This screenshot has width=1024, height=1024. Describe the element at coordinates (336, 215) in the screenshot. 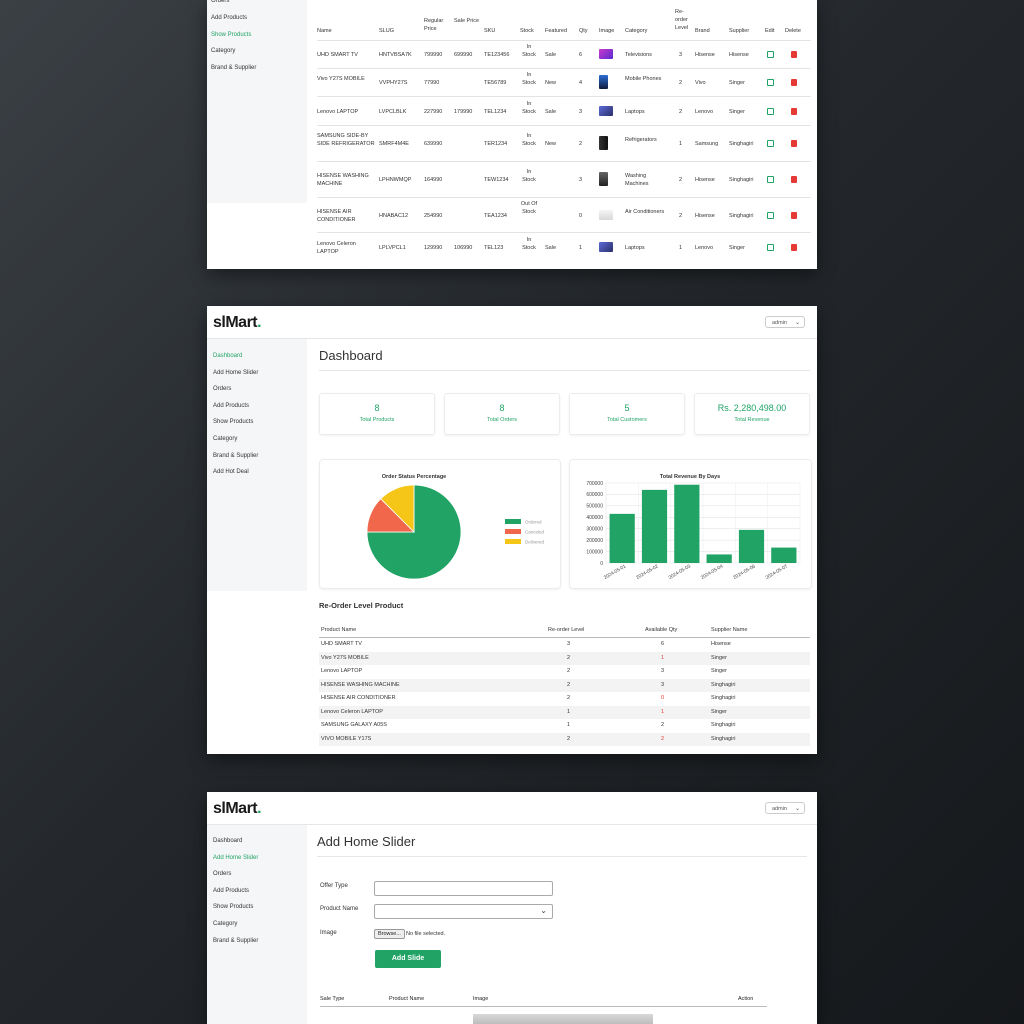

I see `cell-name: HISENSE AIR CONDITIONER` at that location.